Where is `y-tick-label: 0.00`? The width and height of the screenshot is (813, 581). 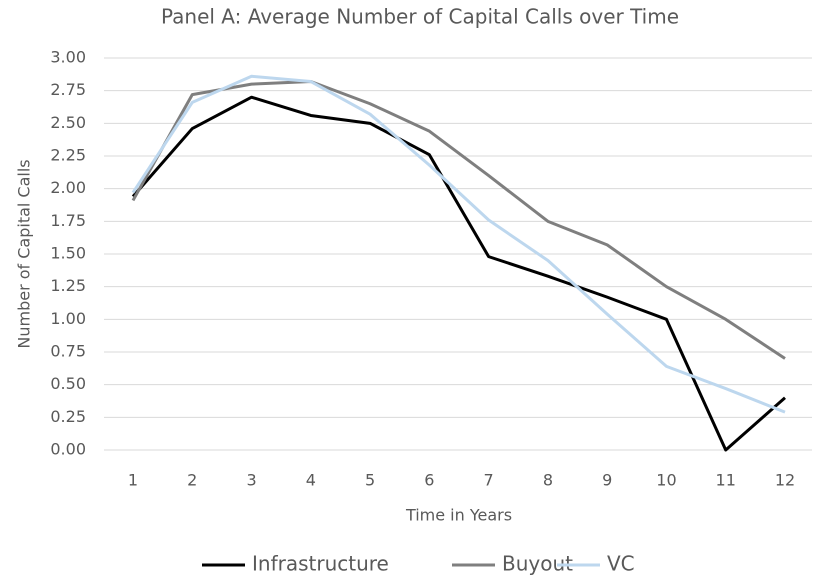 y-tick-label: 0.00 is located at coordinates (68, 449).